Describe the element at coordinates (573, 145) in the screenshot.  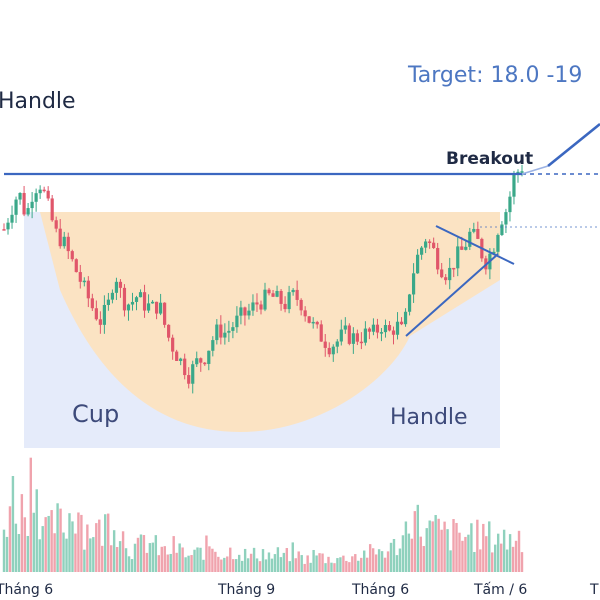
I see `target-arrow` at that location.